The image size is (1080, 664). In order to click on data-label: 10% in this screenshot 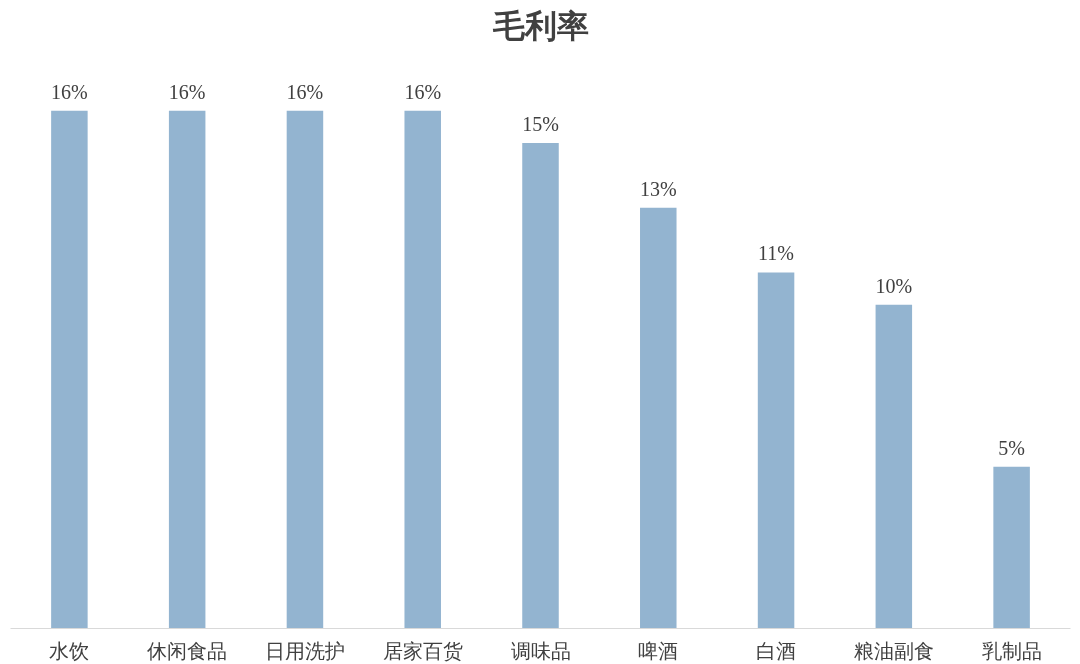, I will do `click(894, 285)`.